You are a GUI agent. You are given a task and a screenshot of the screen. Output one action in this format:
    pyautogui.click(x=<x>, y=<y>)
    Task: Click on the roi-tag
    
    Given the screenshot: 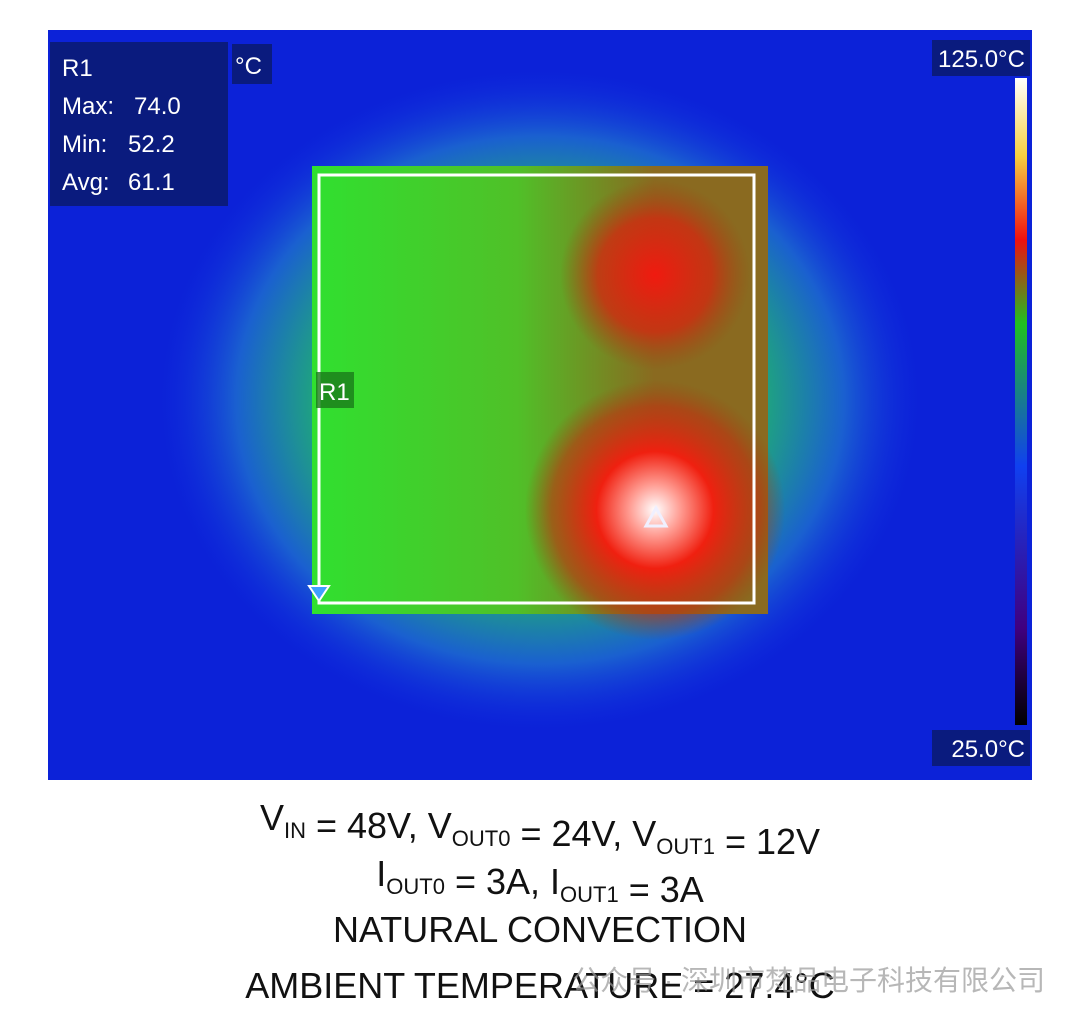 What is the action you would take?
    pyautogui.click(x=335, y=390)
    